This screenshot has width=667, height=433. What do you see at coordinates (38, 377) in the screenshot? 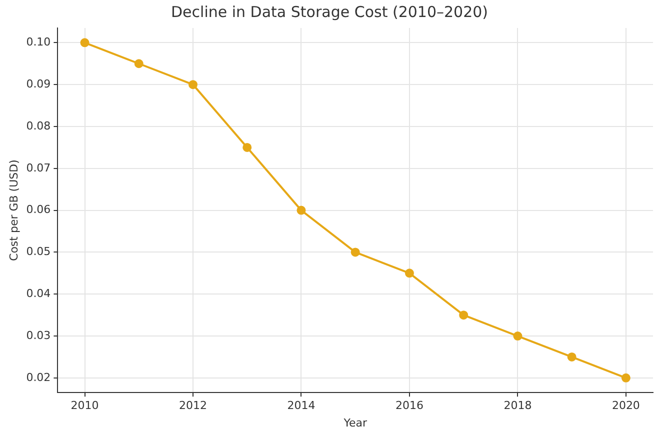
I see `y-tick-label: 0.02` at bounding box center [38, 377].